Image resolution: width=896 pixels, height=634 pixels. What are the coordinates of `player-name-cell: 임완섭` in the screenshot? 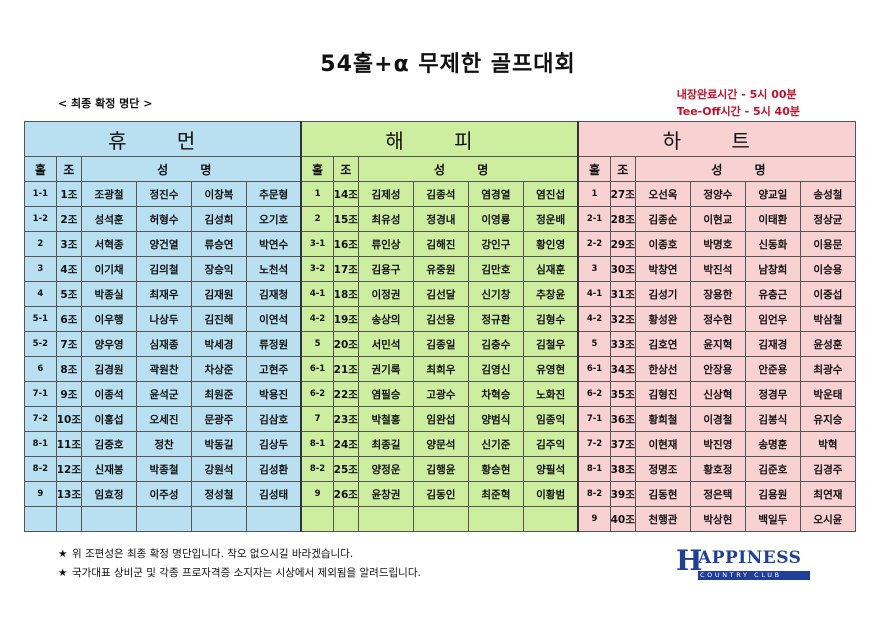 It's located at (440, 419).